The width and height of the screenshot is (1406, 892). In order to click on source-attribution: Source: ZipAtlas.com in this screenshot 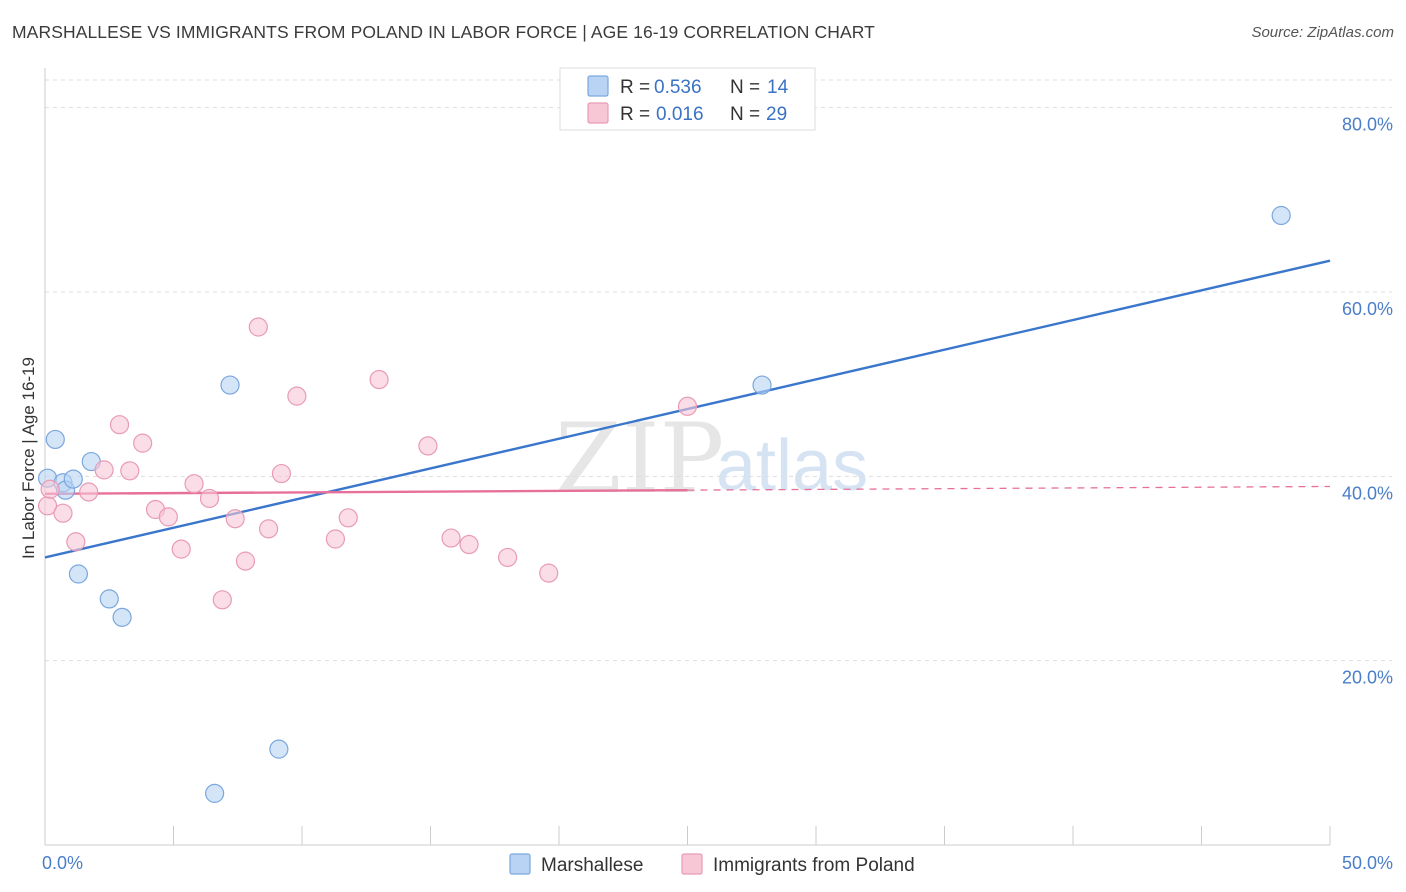, I will do `click(1322, 32)`.